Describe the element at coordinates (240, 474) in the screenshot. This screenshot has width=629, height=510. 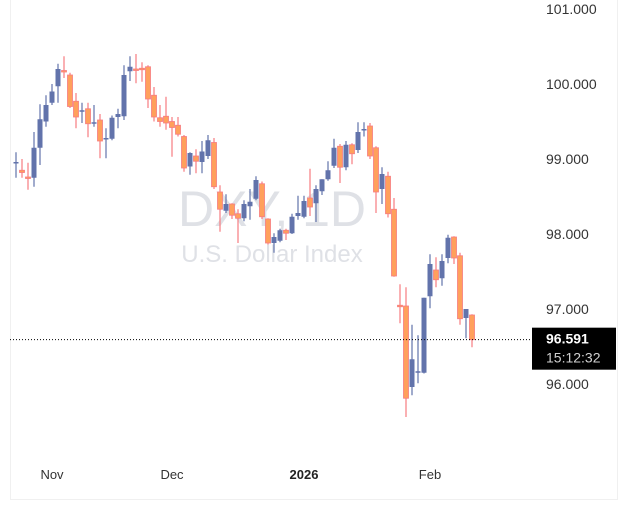
I see `x-axis: Nov Dec 2026 Feb` at that location.